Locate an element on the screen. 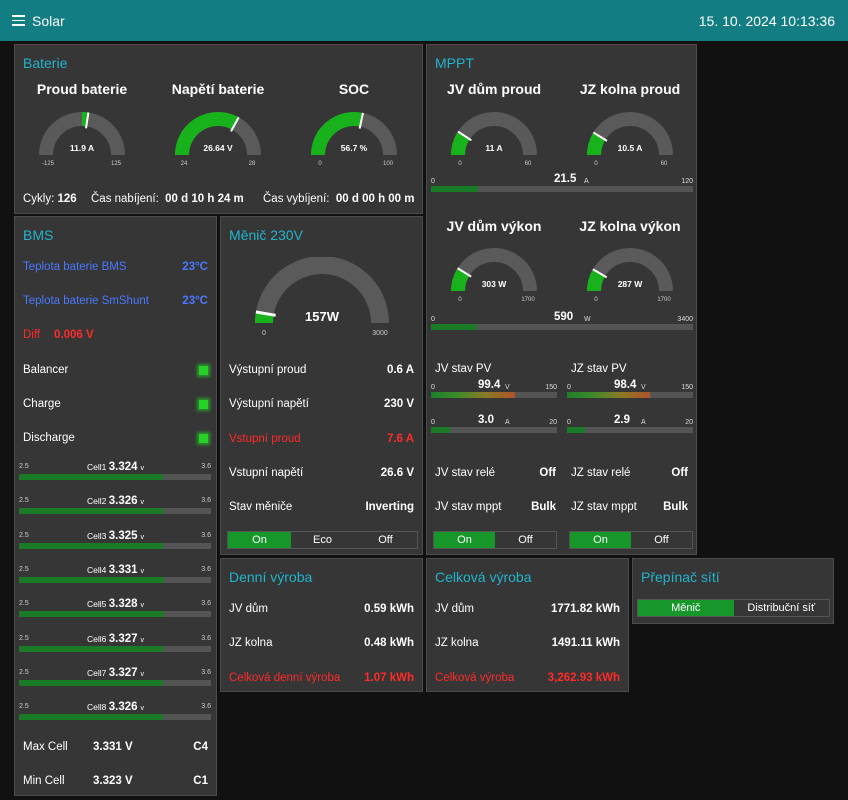 The image size is (848, 800). switch-option: Distribuční síť is located at coordinates (781, 608).